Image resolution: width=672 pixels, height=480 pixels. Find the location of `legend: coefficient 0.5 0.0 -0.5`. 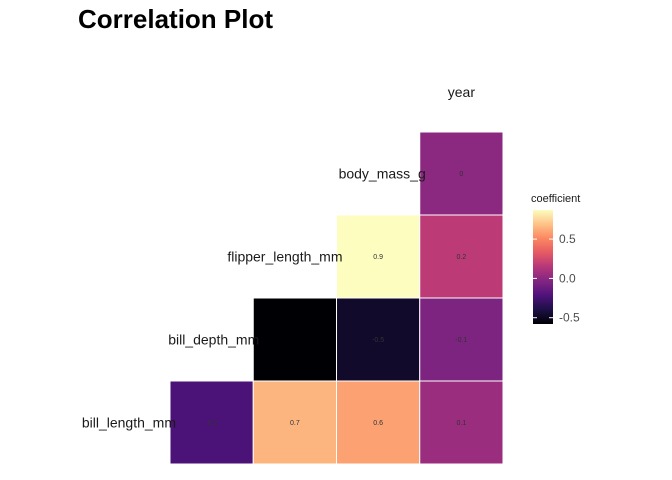

legend: coefficient 0.5 0.0 -0.5 is located at coordinates (555, 259).